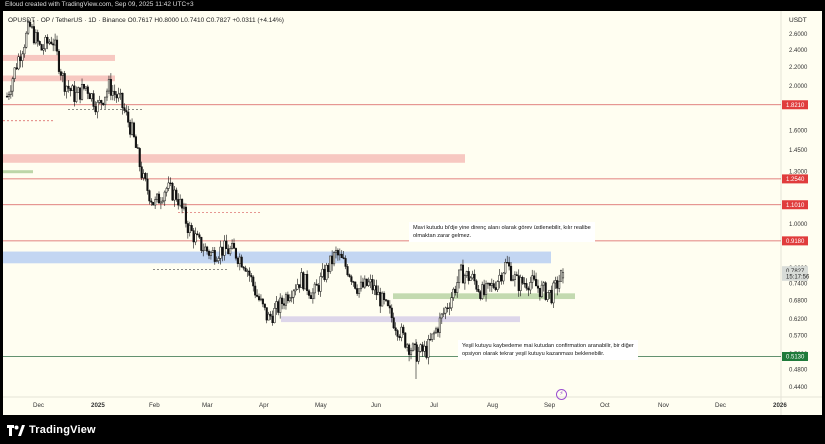 The width and height of the screenshot is (825, 444). Describe the element at coordinates (400, 319) in the screenshot. I see `purple-zone` at that location.